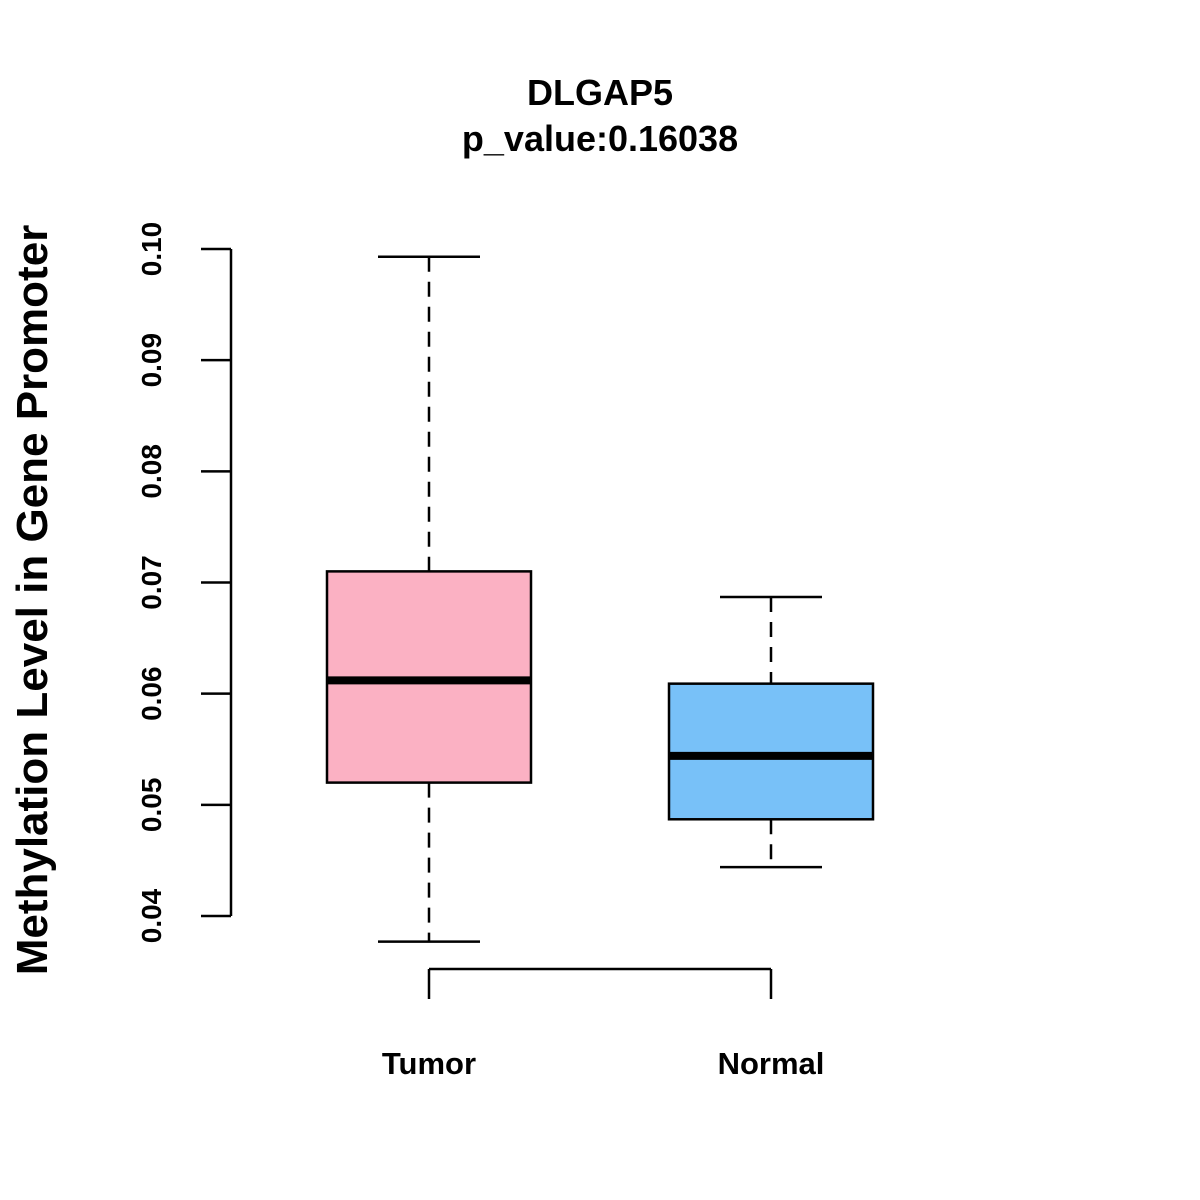 The height and width of the screenshot is (1200, 1200). Describe the element at coordinates (151, 693) in the screenshot. I see `y-tick-label: 0.06` at that location.